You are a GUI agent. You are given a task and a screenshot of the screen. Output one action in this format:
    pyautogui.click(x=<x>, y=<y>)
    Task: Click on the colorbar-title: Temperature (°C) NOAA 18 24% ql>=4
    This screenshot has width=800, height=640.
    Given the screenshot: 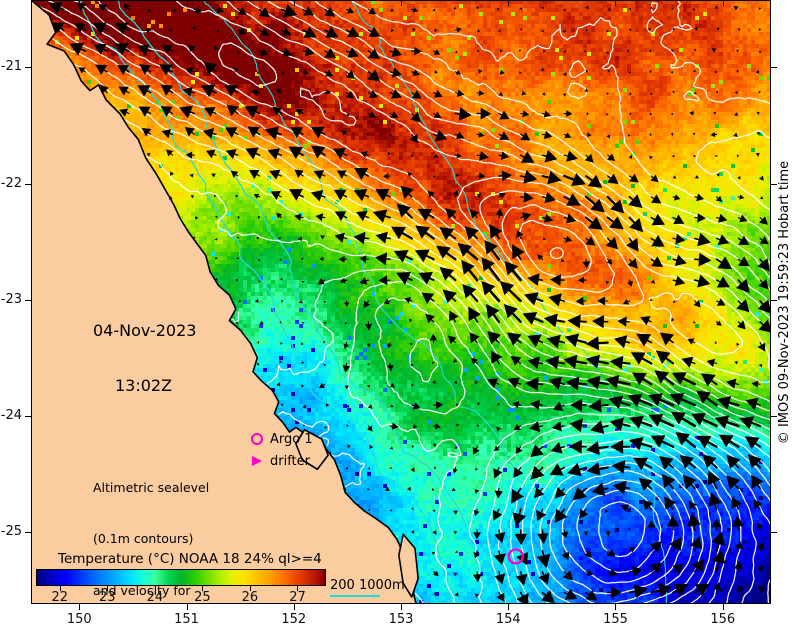 What is the action you would take?
    pyautogui.click(x=190, y=559)
    